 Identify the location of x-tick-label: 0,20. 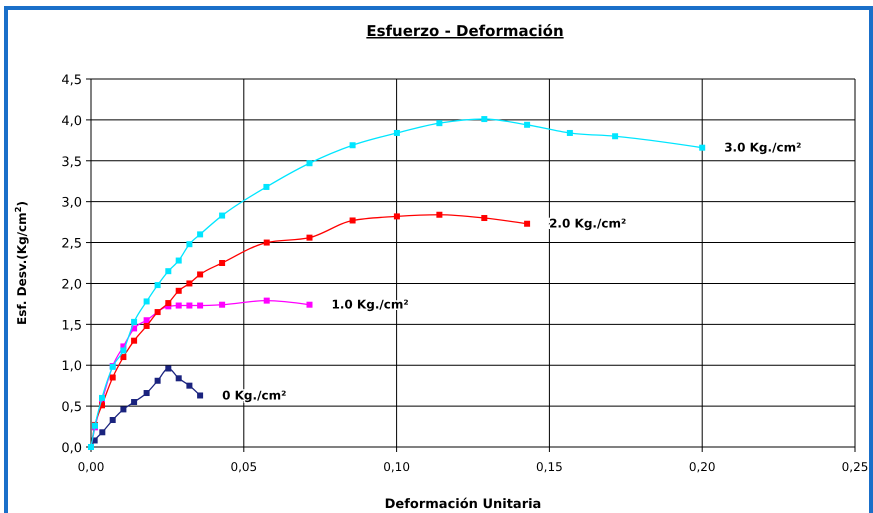
(702, 467).